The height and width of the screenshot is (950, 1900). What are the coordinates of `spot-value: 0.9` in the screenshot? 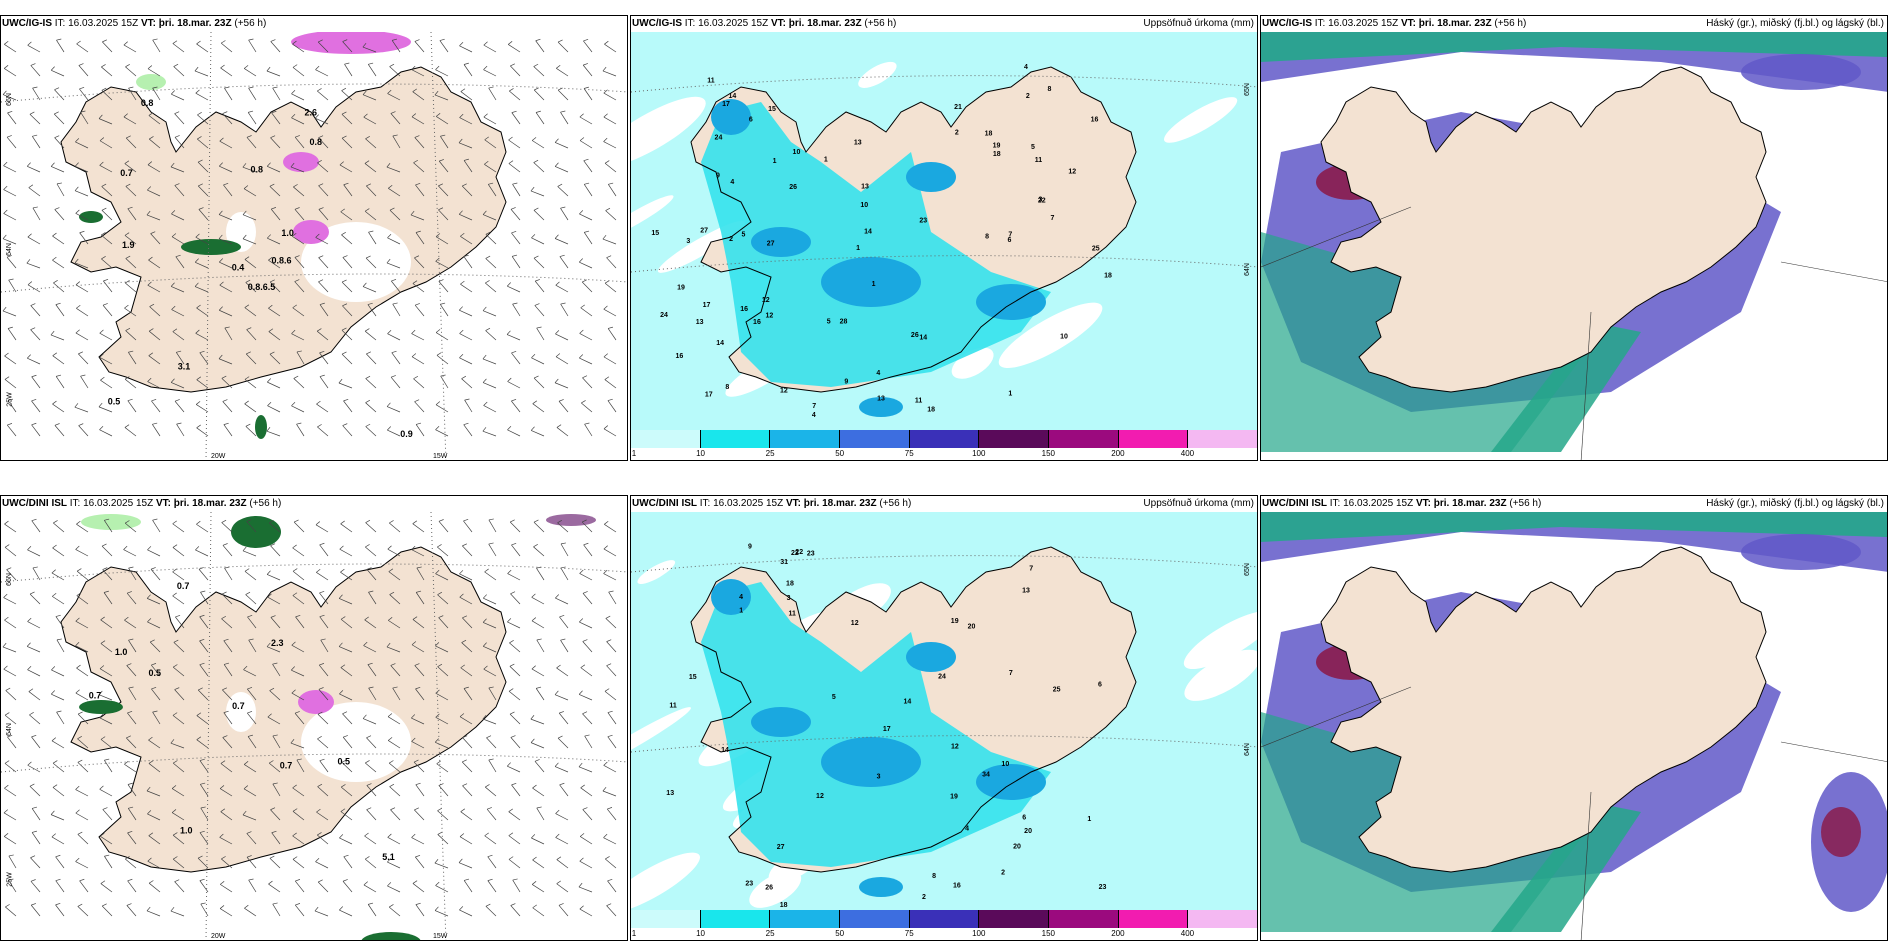 It's located at (406, 434).